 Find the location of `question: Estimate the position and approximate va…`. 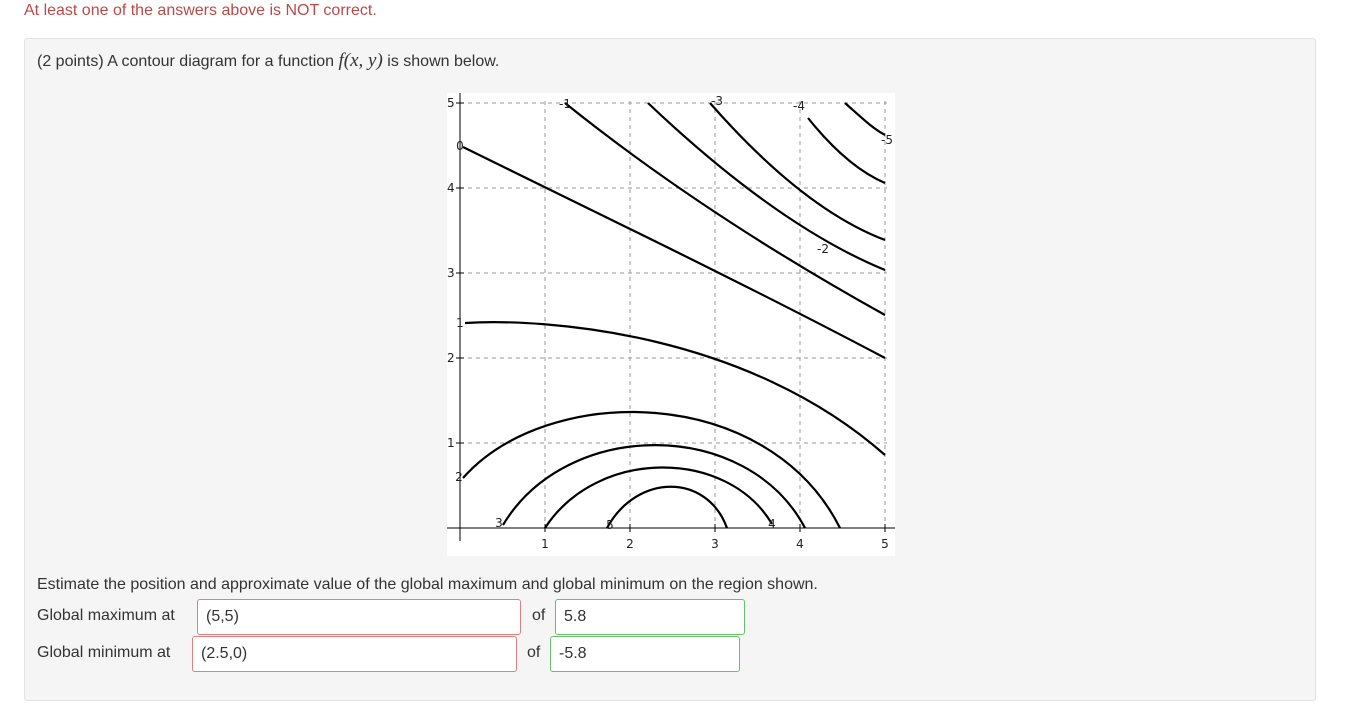

question: Estimate the position and approximate va… is located at coordinates (427, 584).